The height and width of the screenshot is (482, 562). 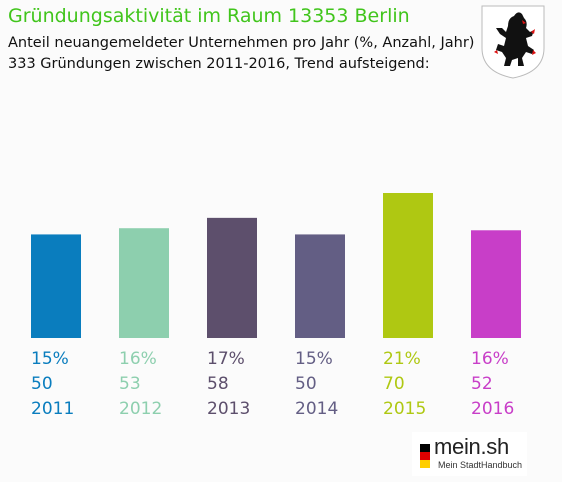 I want to click on percent-label-2013: 17%, so click(x=226, y=359).